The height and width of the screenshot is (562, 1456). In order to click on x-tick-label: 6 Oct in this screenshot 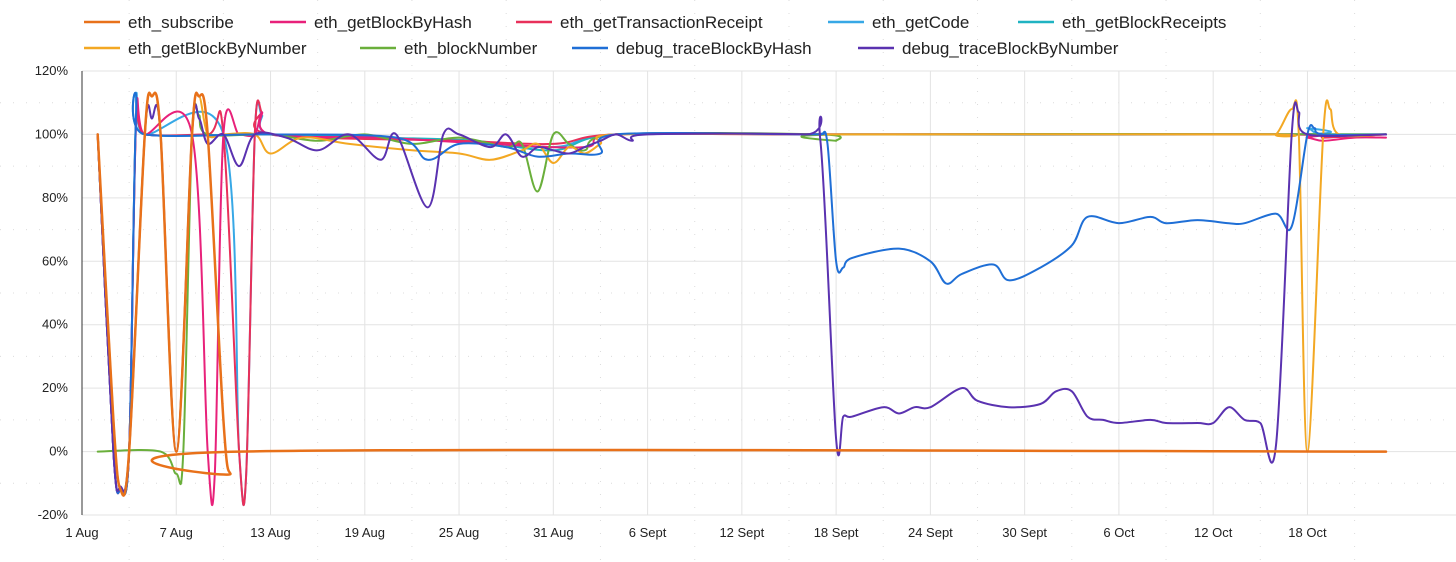, I will do `click(1118, 532)`.